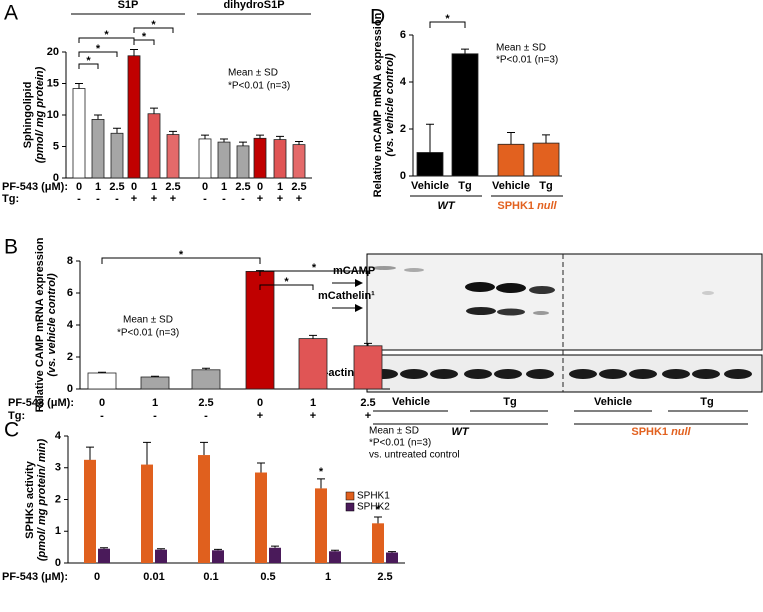  What do you see at coordinates (11, 247) in the screenshot?
I see `panel-letter: B` at bounding box center [11, 247].